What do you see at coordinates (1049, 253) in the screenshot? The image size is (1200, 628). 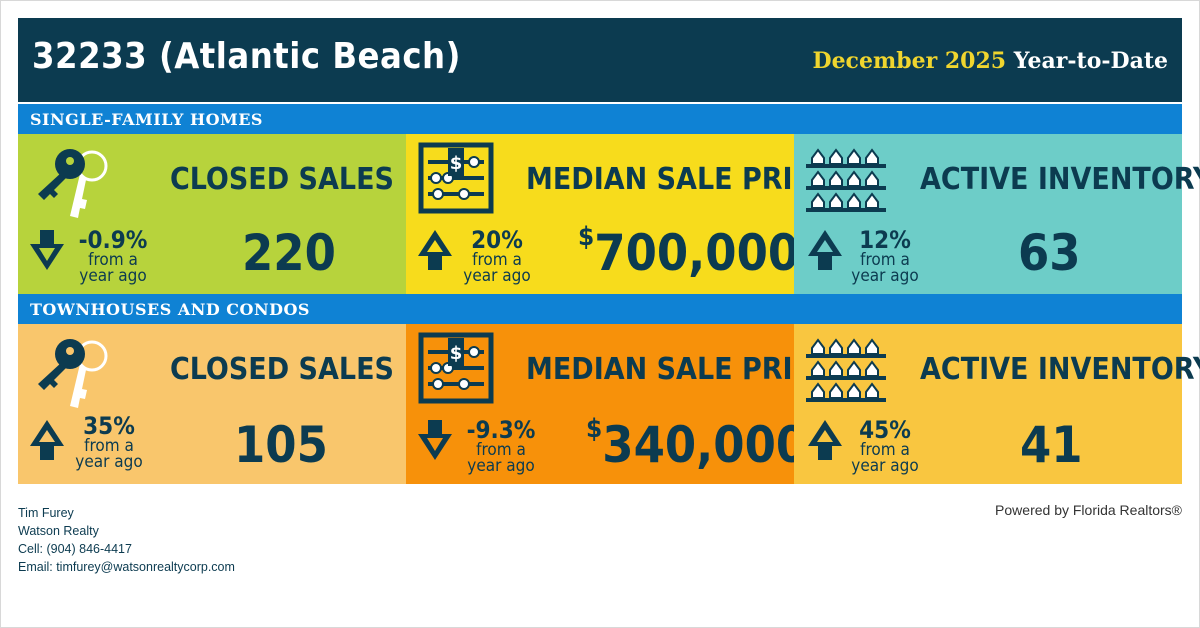 I see `metric-value: 63` at bounding box center [1049, 253].